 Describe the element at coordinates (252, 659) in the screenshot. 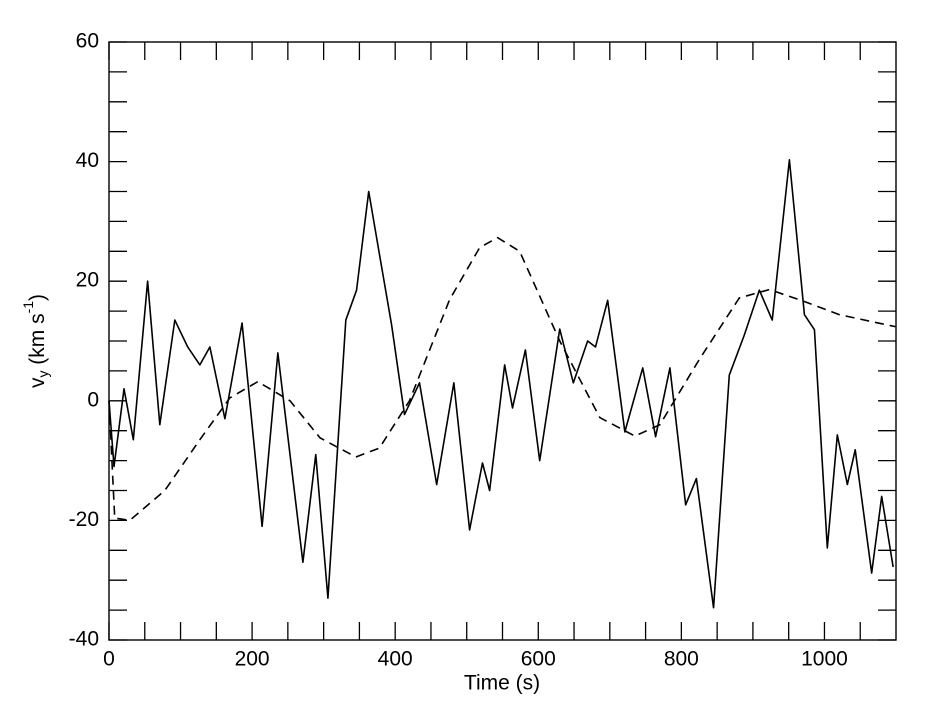

I see `x-tick-label: 200` at that location.